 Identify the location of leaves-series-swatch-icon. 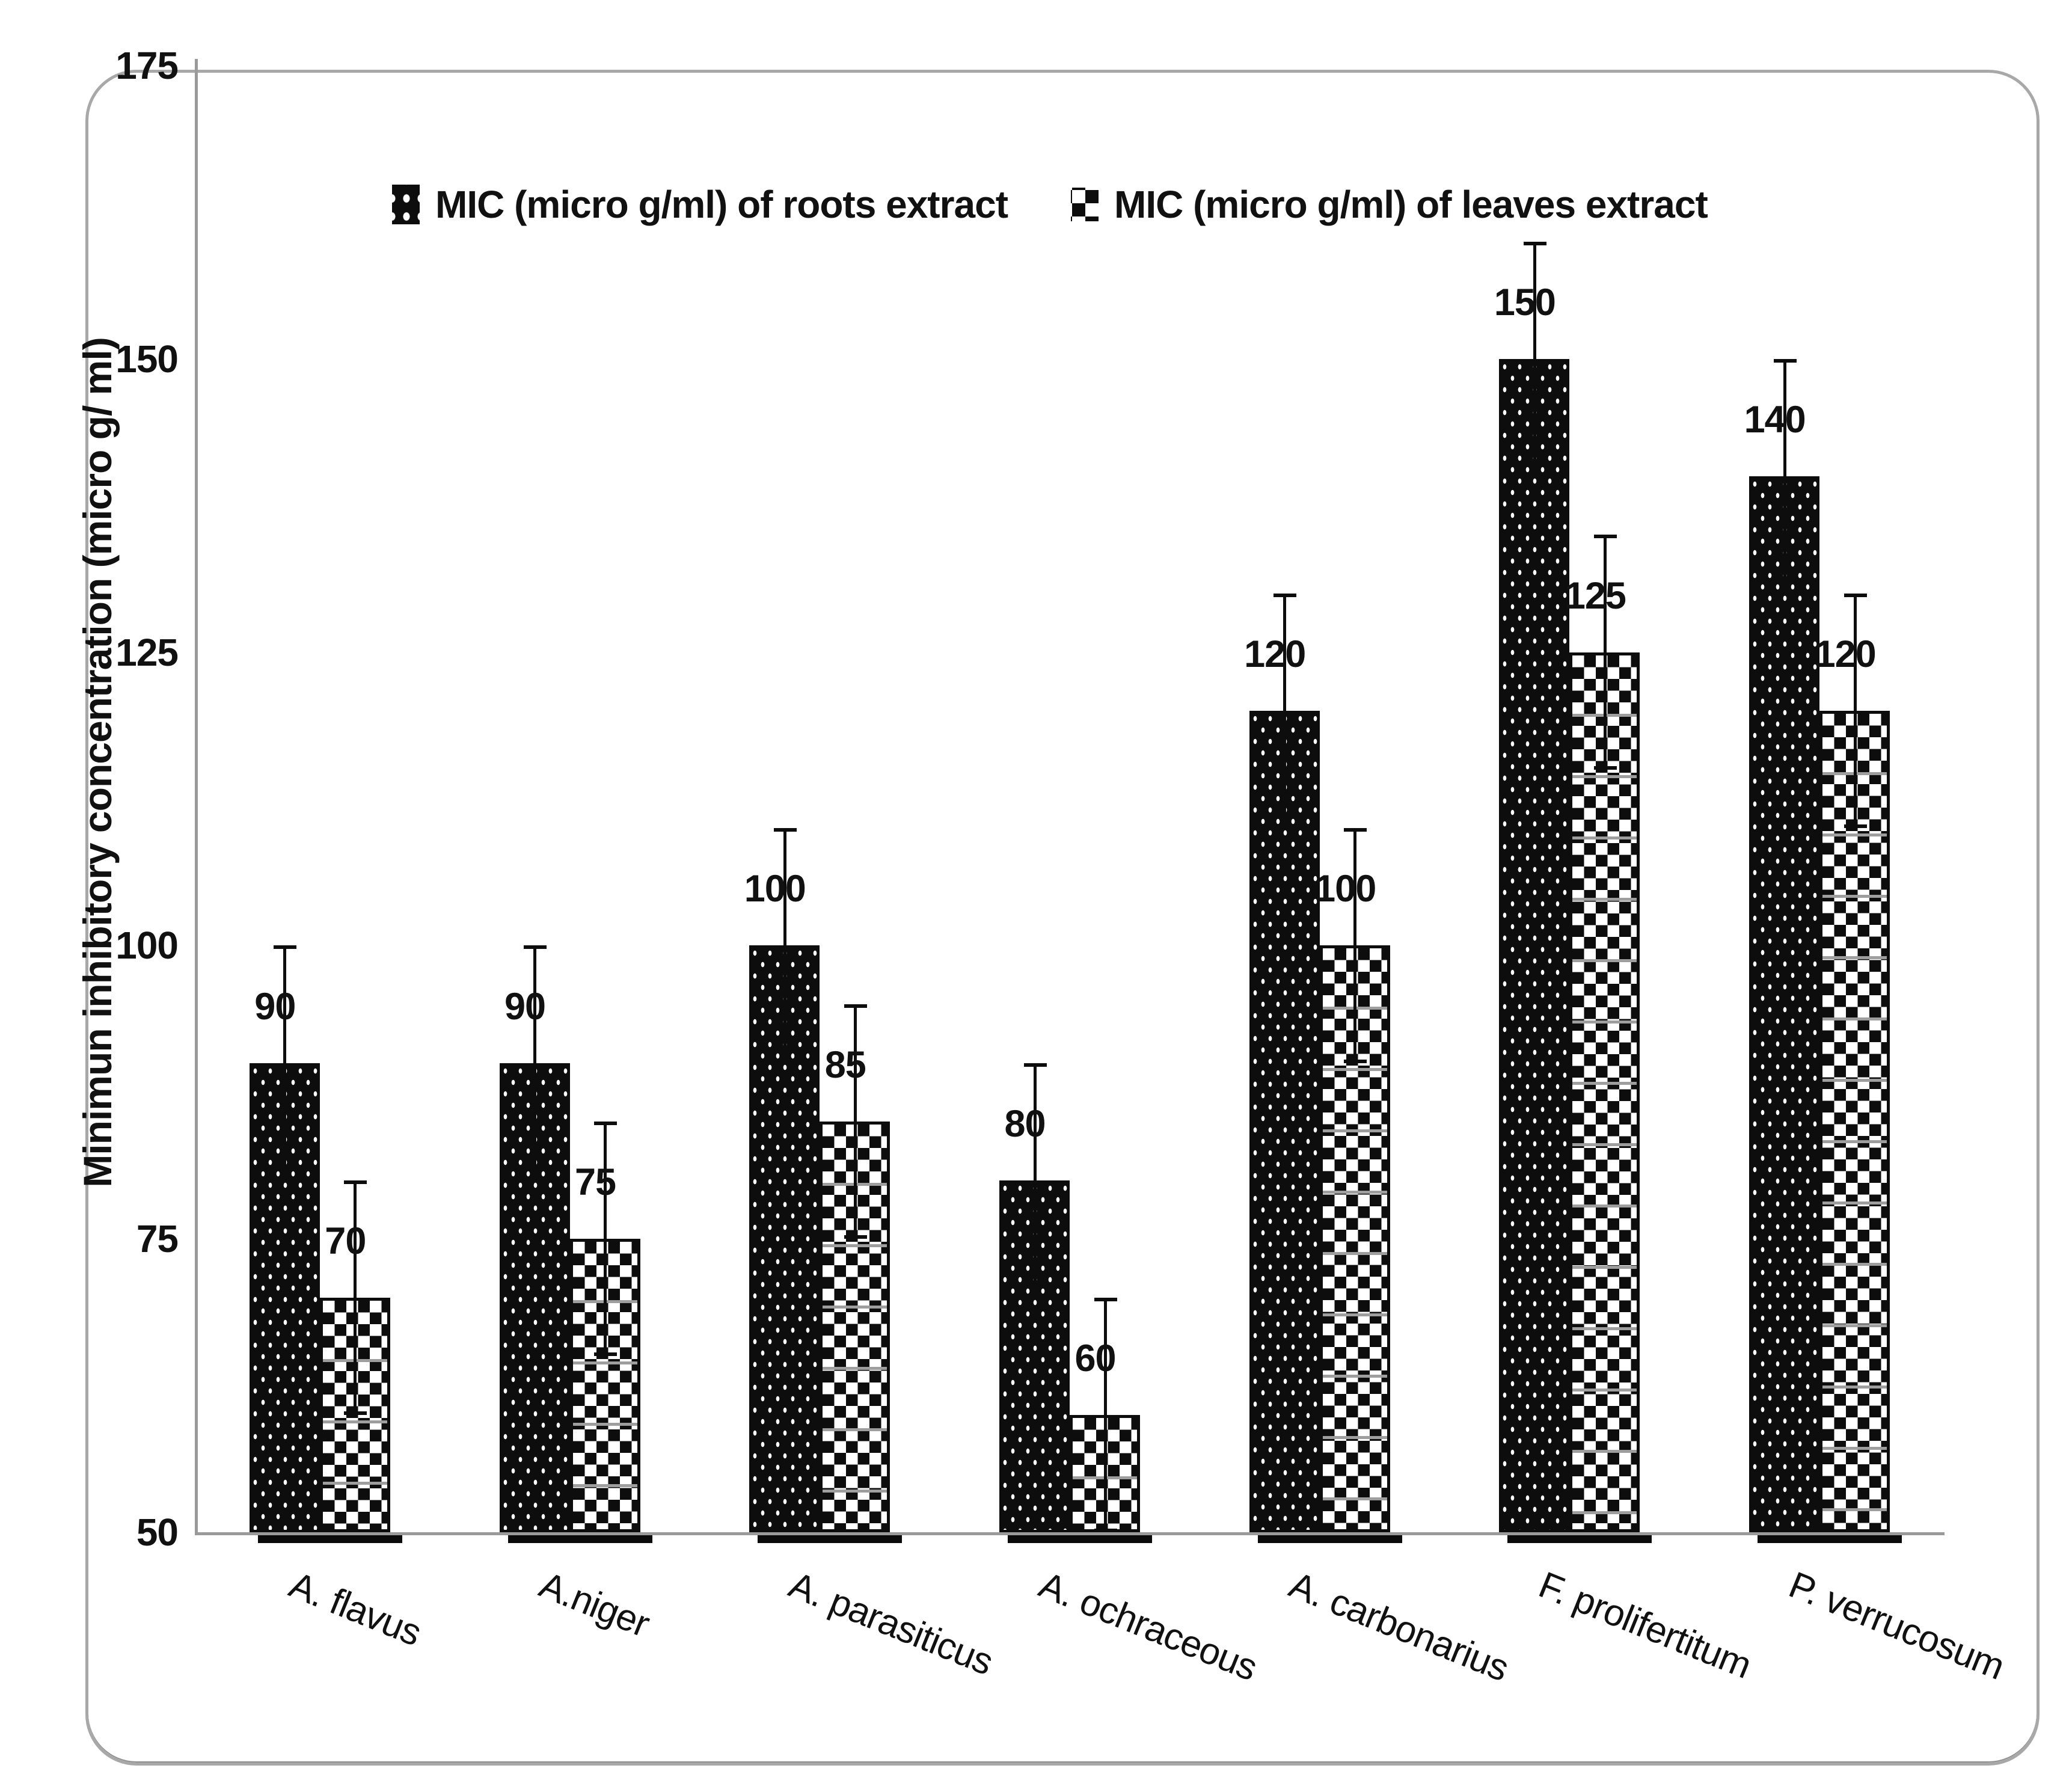
(1085, 204).